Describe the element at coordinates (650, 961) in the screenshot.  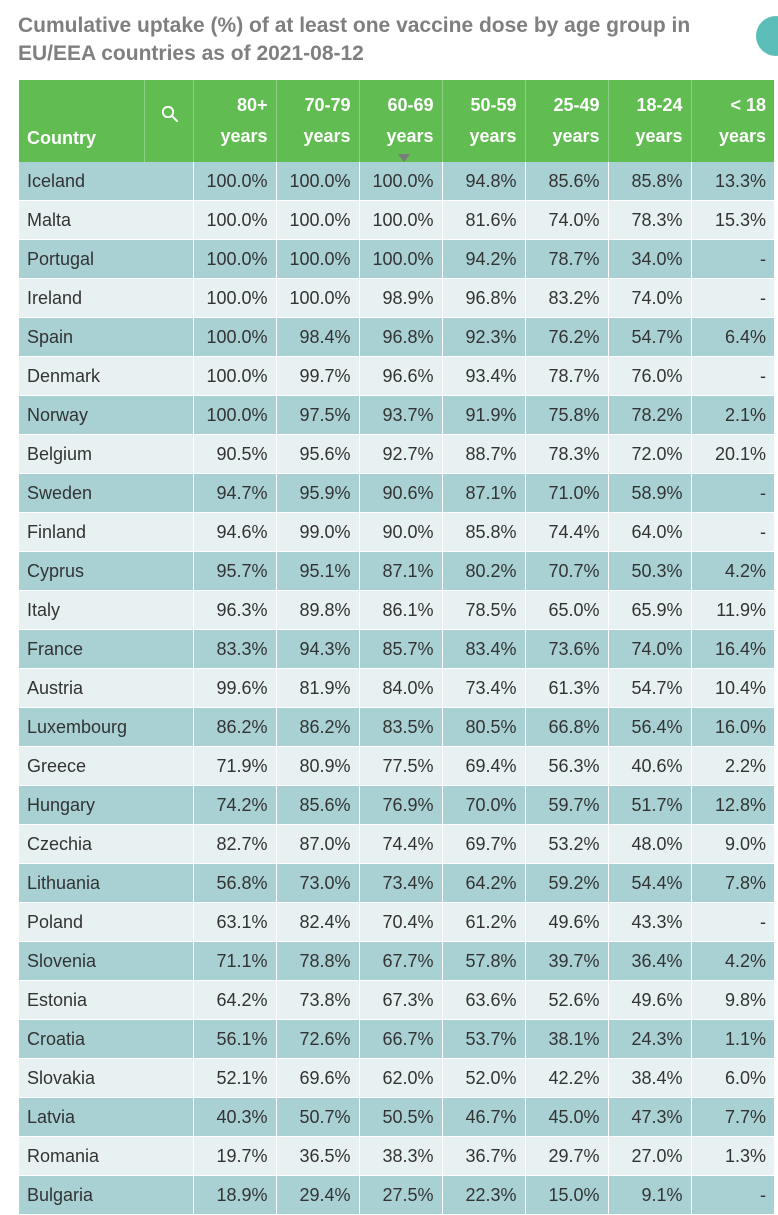
I see `uptake-cell: 36.4%` at that location.